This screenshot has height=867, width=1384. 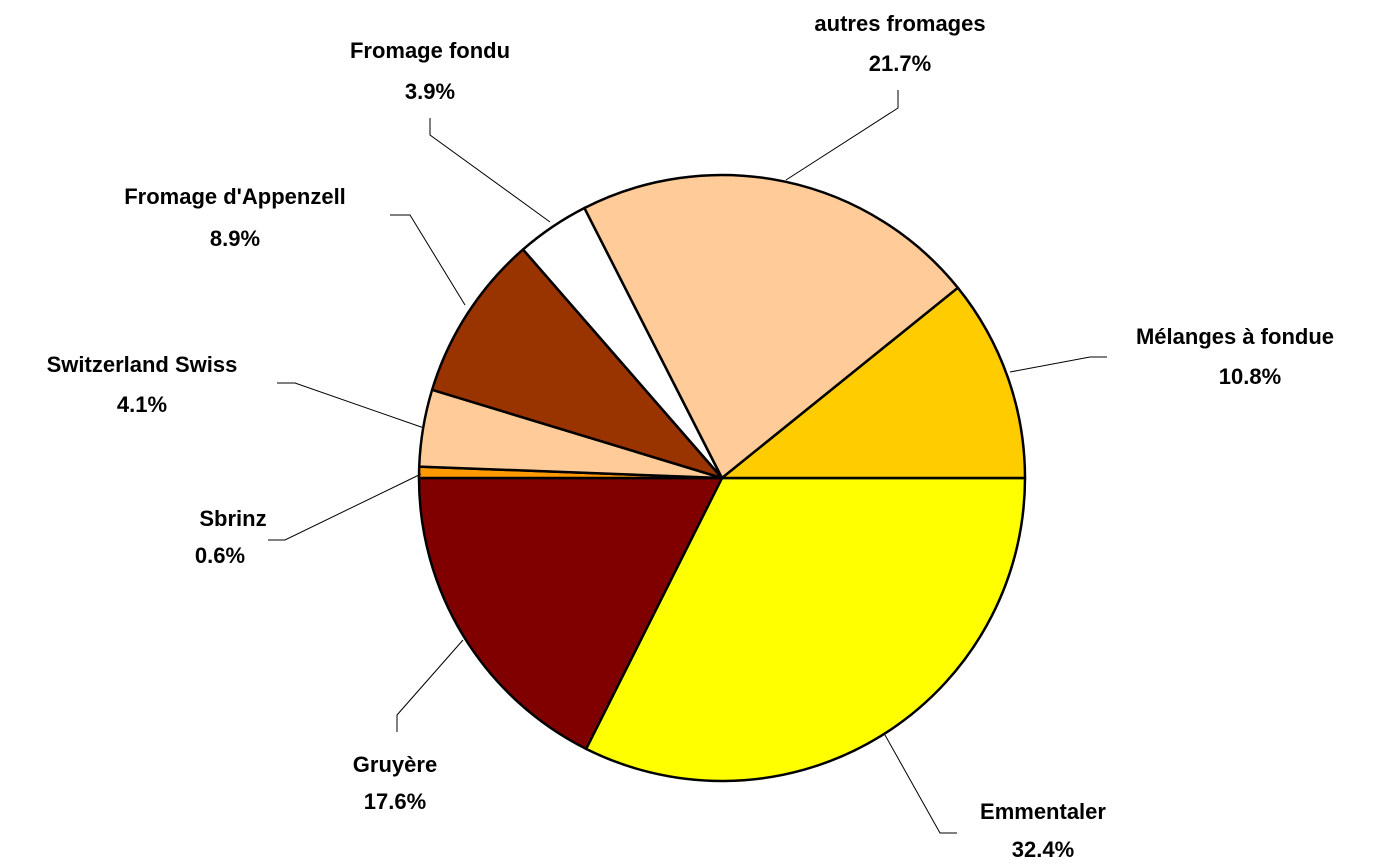 I want to click on slice-label: Switzerland Swiss, so click(x=142, y=364).